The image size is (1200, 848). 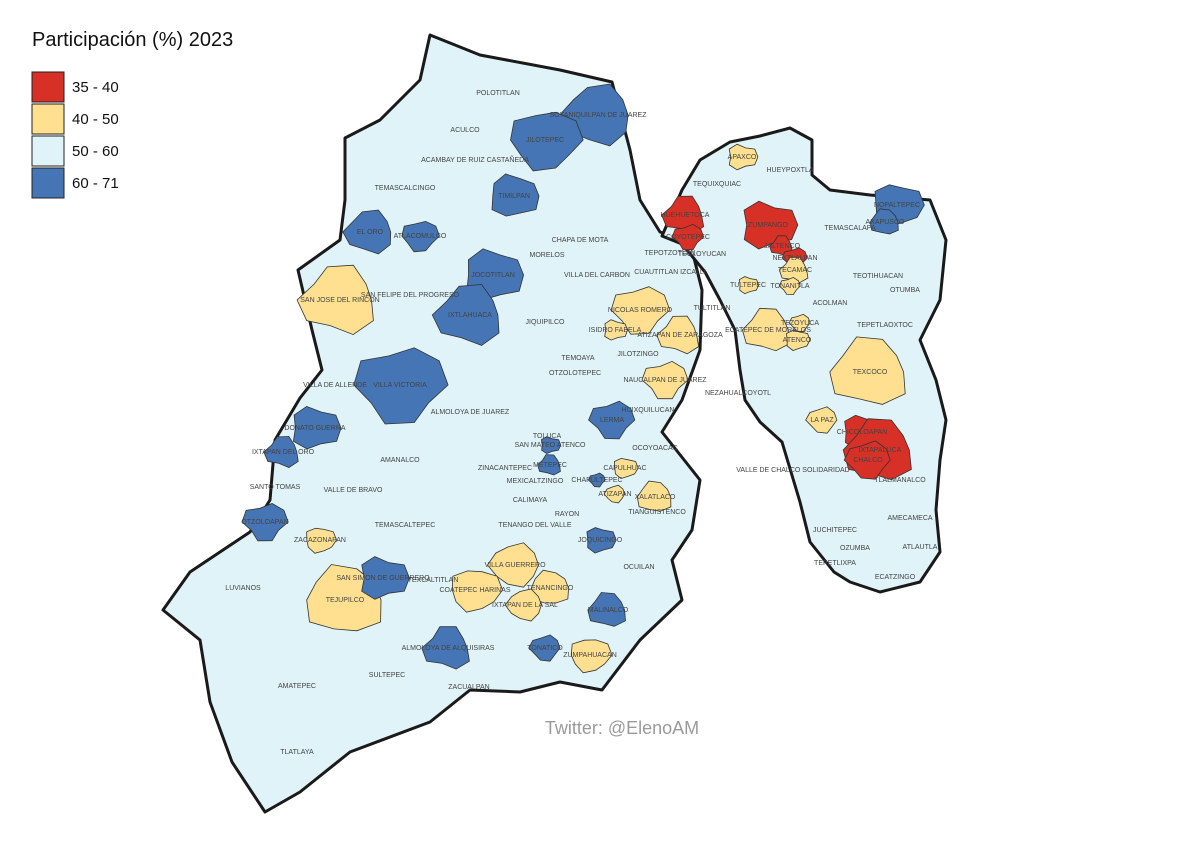 I want to click on municipality-label: TONATICO, so click(x=545, y=648).